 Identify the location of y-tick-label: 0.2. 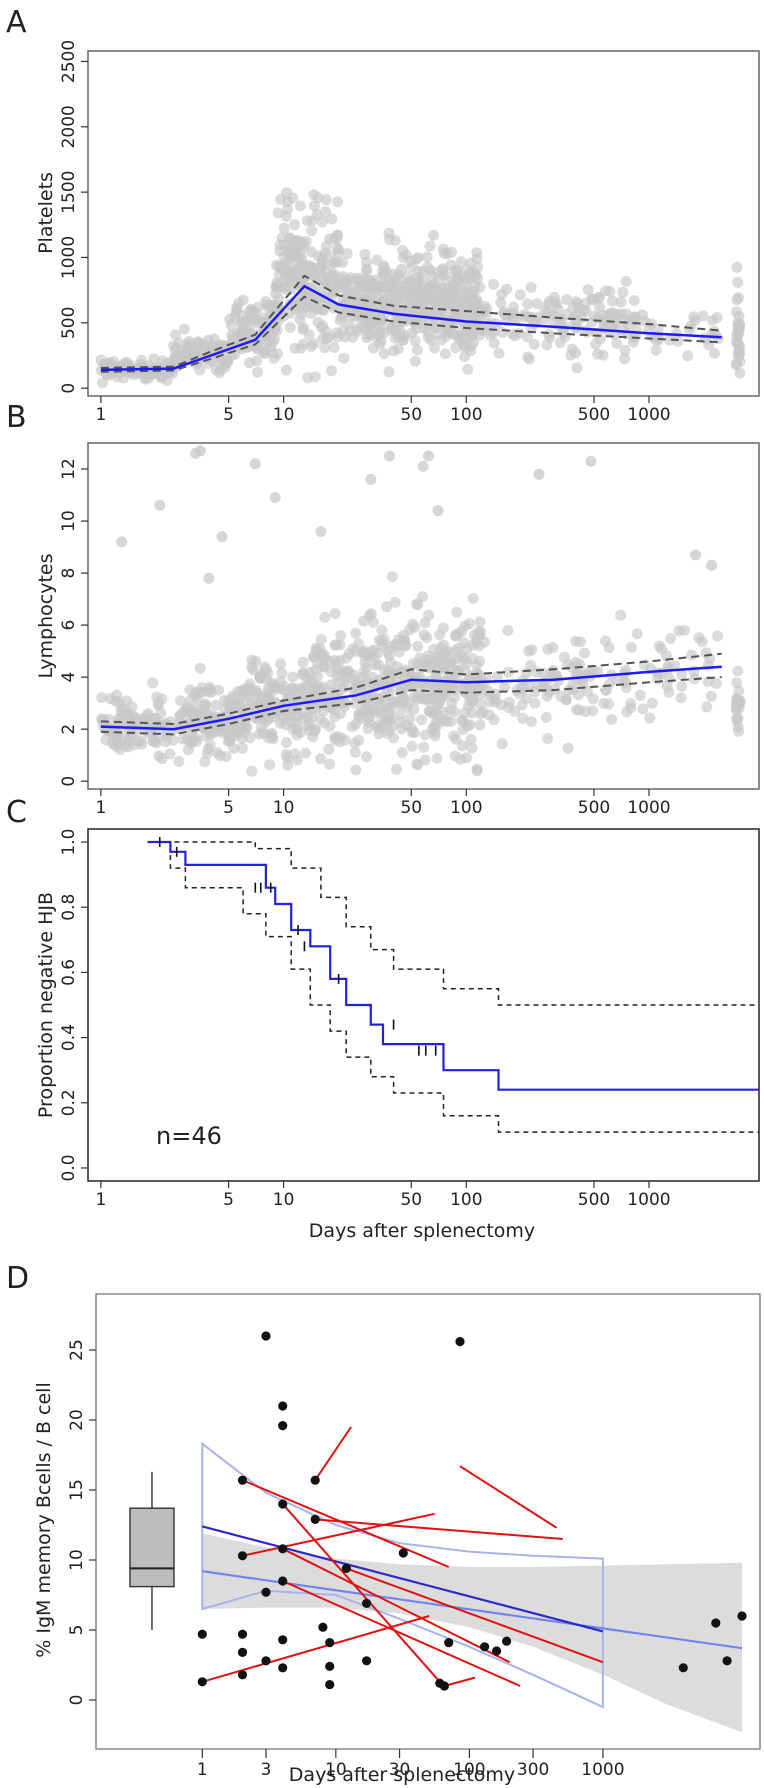
(69, 1102).